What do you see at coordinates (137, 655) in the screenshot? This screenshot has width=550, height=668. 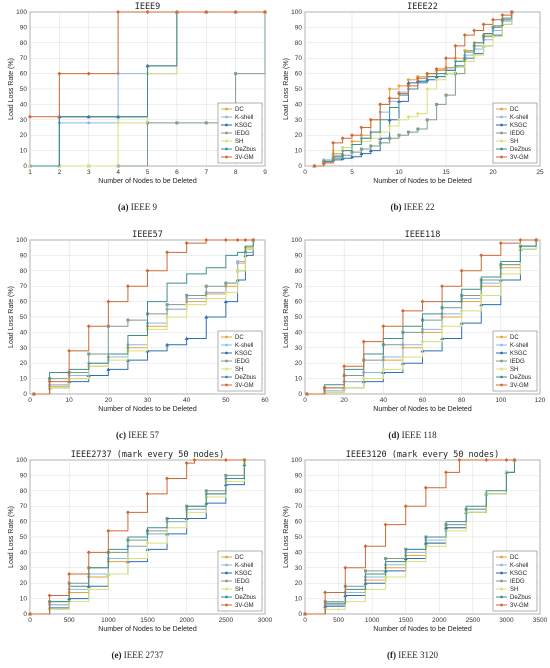 I see `chart-caption: (e) IEEE 2737` at bounding box center [137, 655].